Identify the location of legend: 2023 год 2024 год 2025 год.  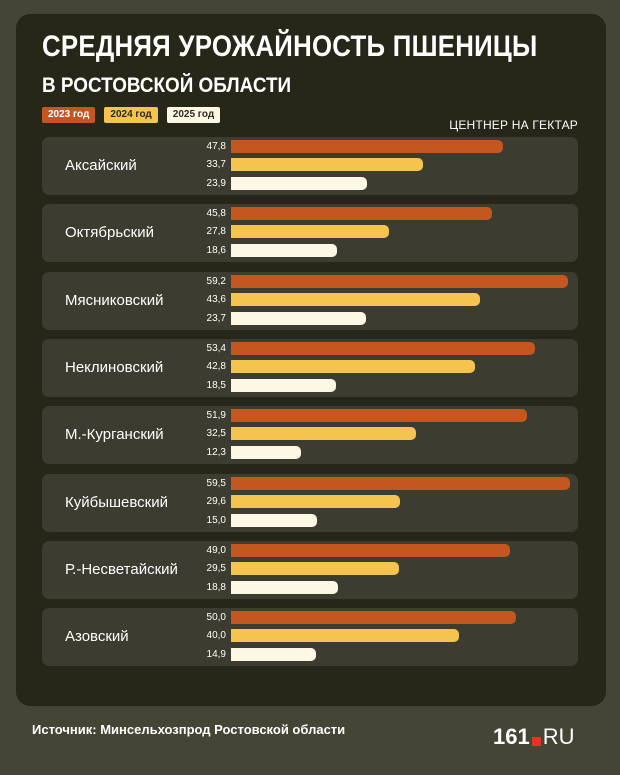
(131, 115).